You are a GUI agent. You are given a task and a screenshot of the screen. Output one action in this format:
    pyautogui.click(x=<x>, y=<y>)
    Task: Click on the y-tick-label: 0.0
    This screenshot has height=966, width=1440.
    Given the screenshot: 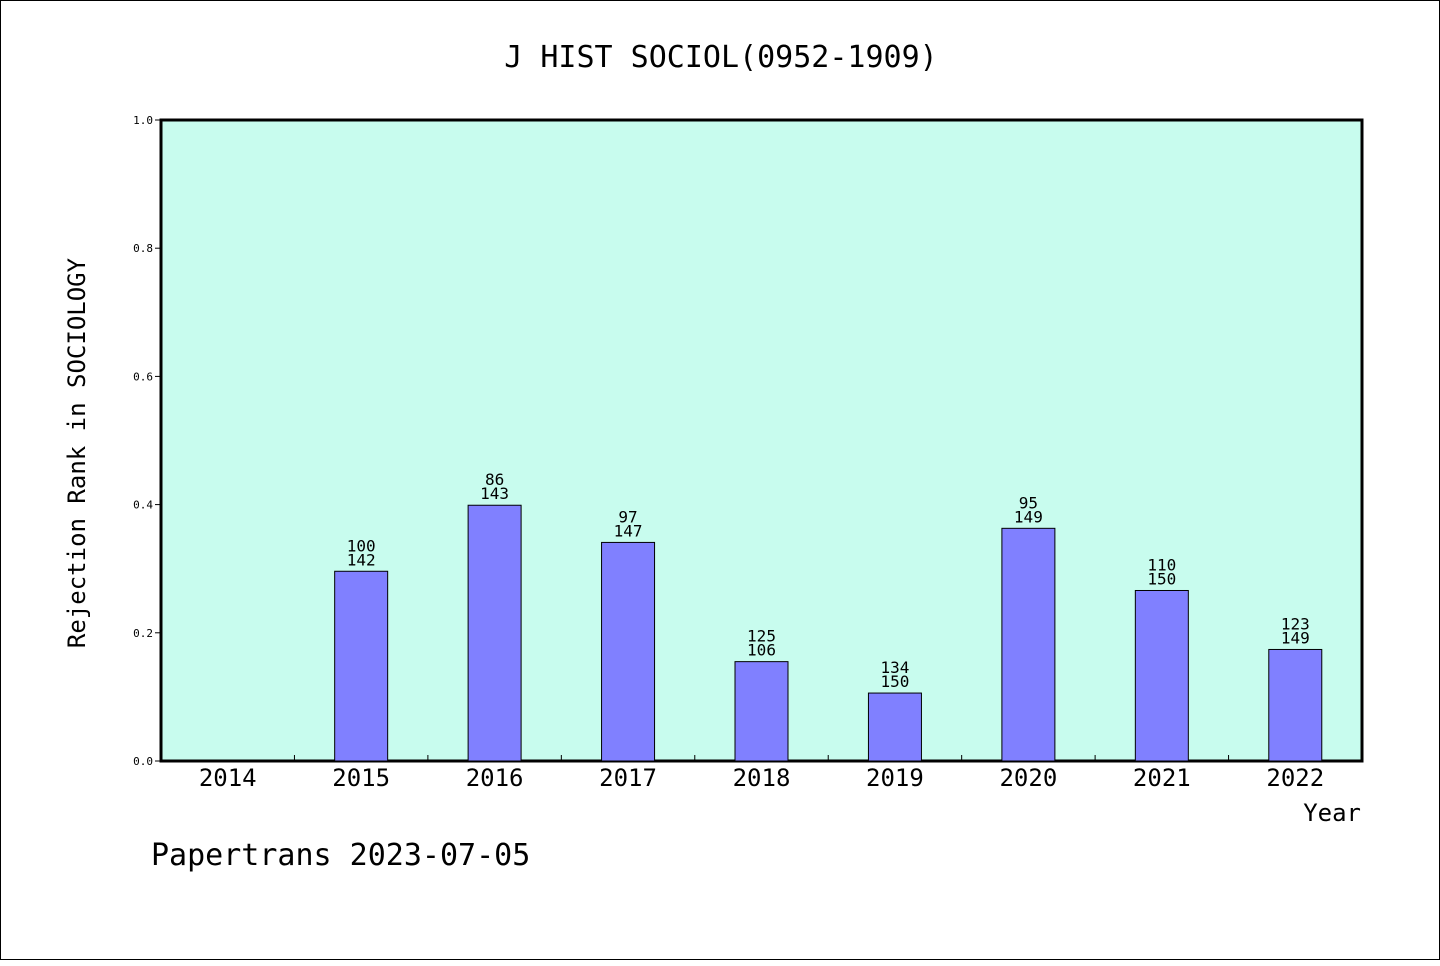 What is the action you would take?
    pyautogui.click(x=143, y=761)
    